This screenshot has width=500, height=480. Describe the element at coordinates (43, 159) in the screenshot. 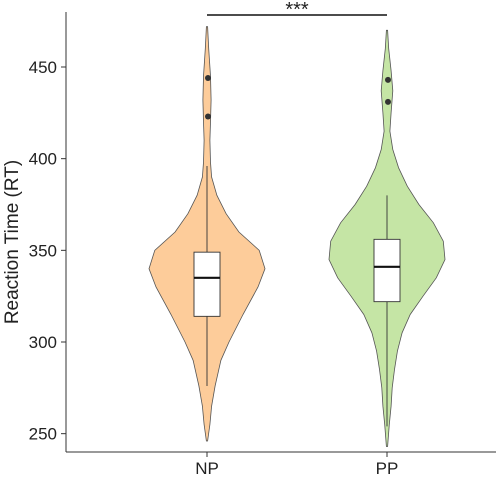

I see `y-tick-label: 400` at that location.